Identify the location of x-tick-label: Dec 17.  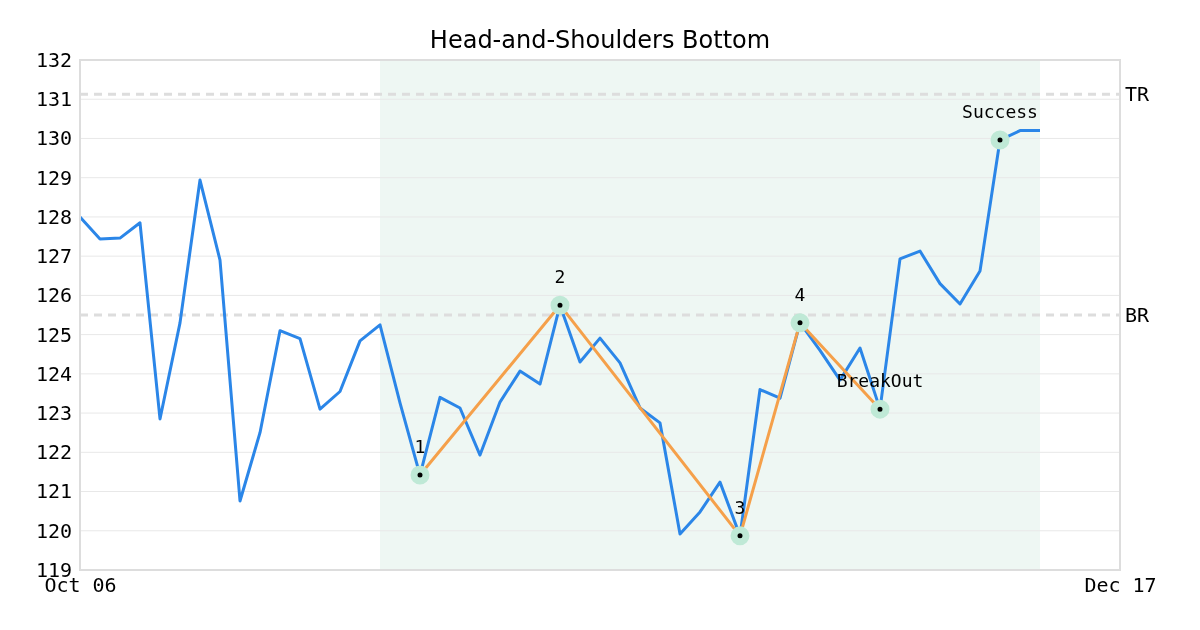
(1120, 585).